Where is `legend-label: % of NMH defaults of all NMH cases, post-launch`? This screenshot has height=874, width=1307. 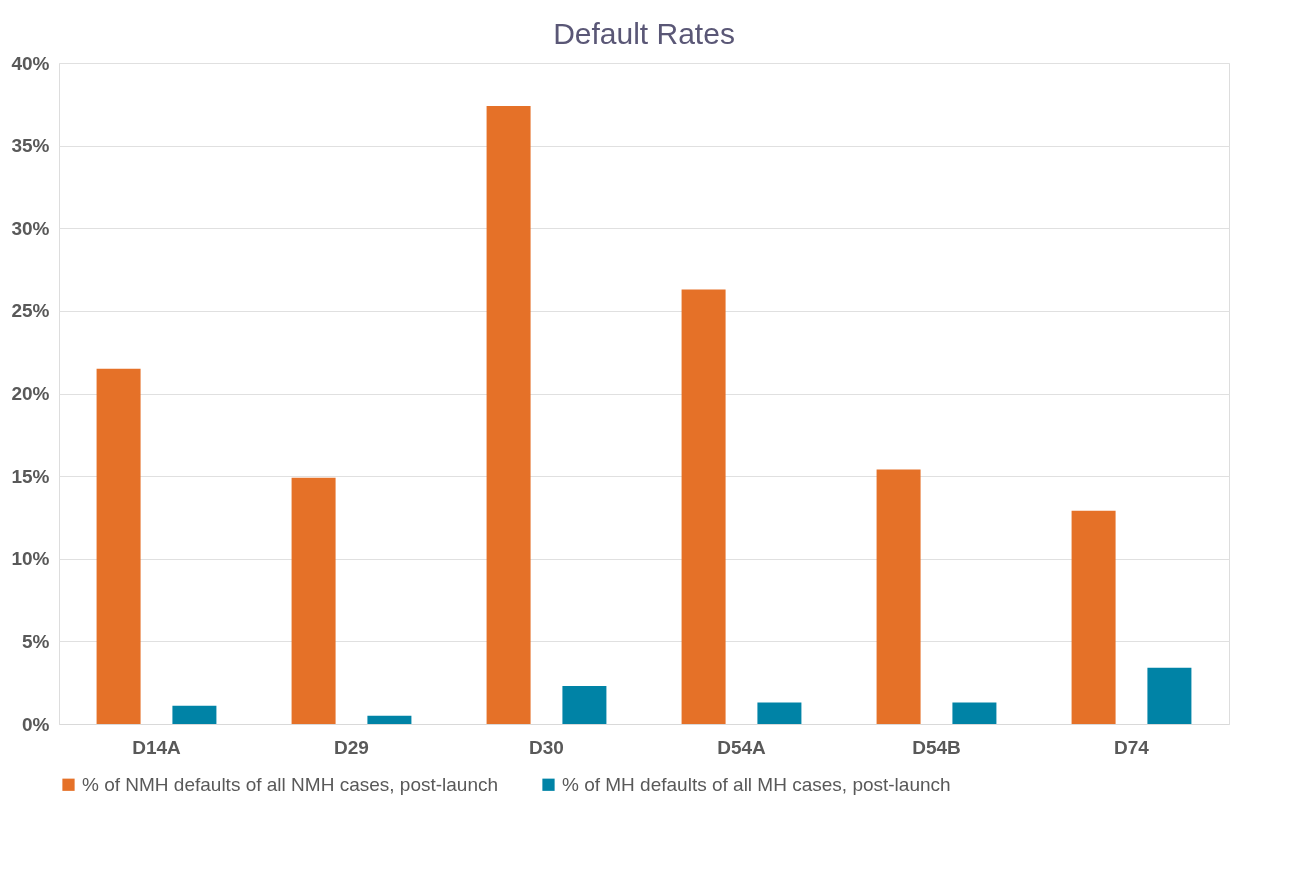
legend-label: % of NMH defaults of all NMH cases, post-launch is located at coordinates (290, 784).